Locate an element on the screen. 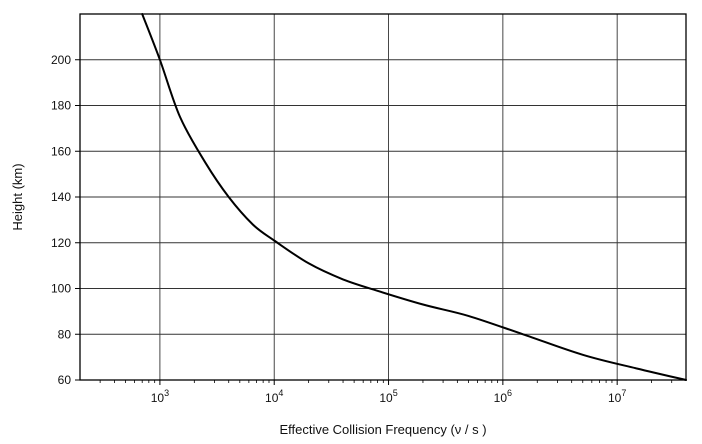 The image size is (702, 444). x-tick-label: 10⁵ is located at coordinates (388, 396).